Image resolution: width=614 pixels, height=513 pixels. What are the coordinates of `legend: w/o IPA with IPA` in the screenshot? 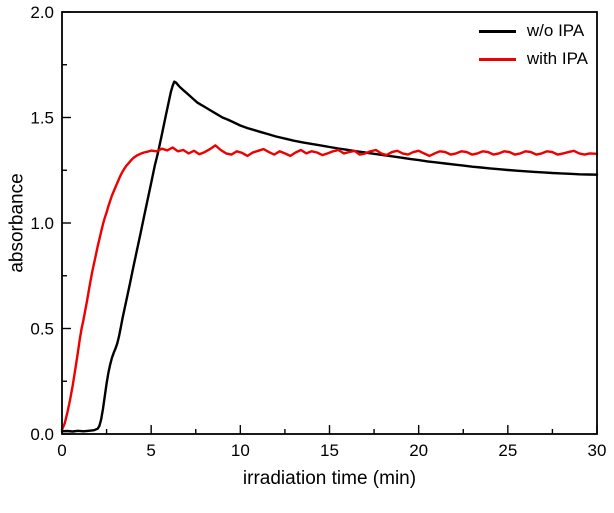 It's located at (533, 45).